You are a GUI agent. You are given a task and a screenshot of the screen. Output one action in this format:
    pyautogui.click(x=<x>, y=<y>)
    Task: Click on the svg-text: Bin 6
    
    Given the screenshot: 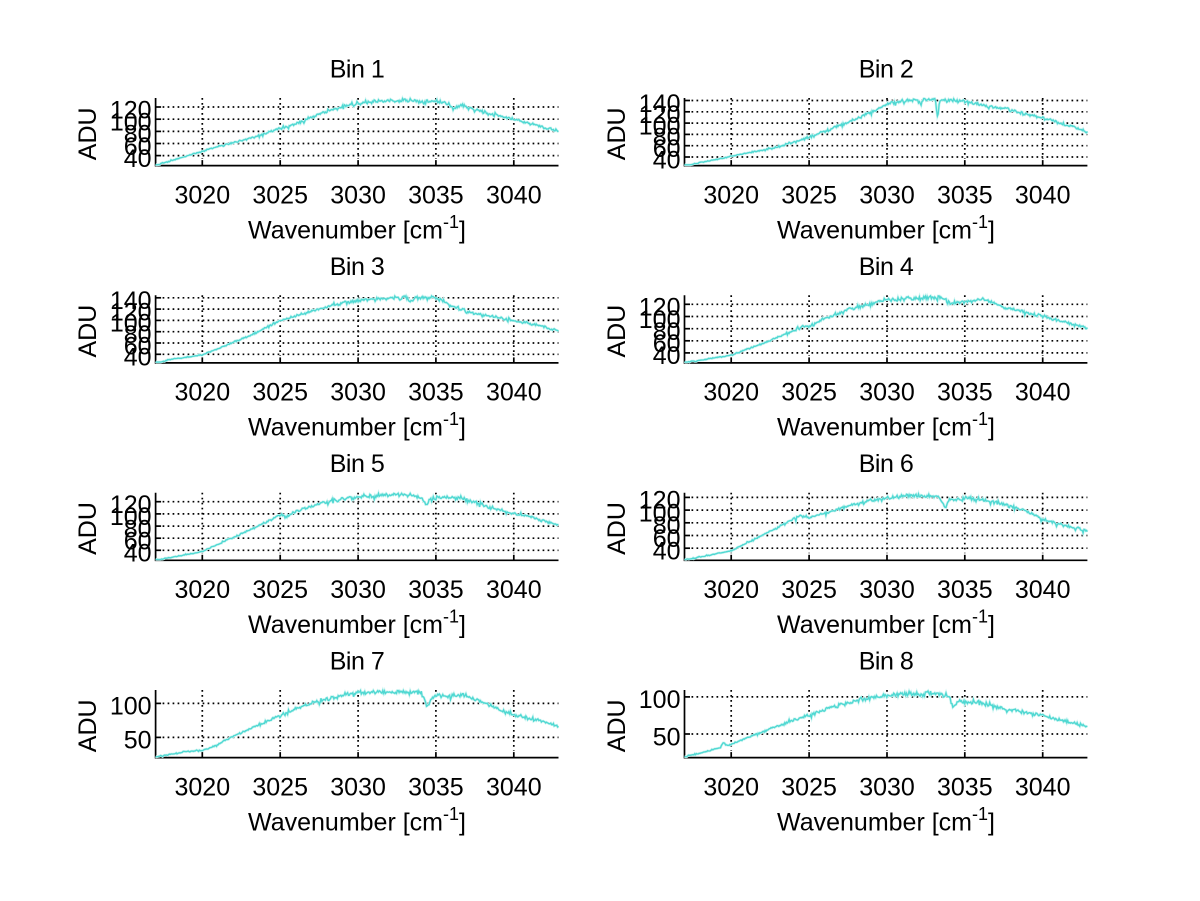 What is the action you would take?
    pyautogui.click(x=886, y=464)
    